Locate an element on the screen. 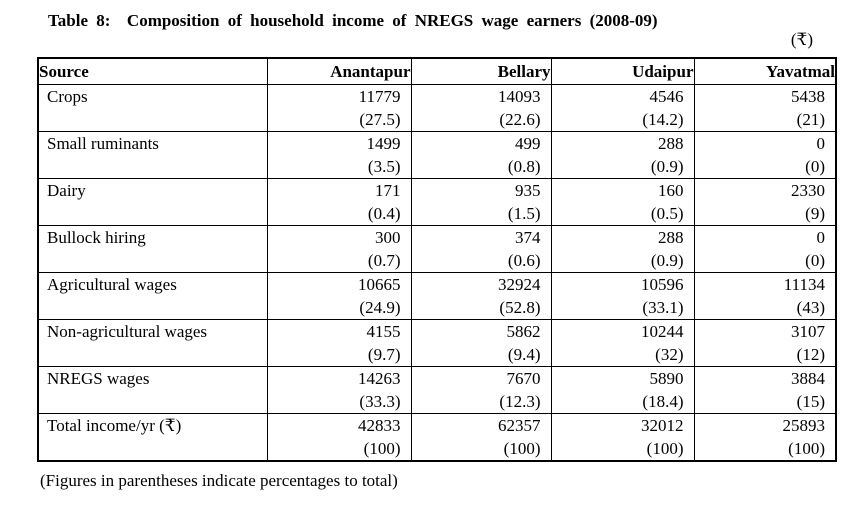  income-value: 3107 is located at coordinates (808, 331).